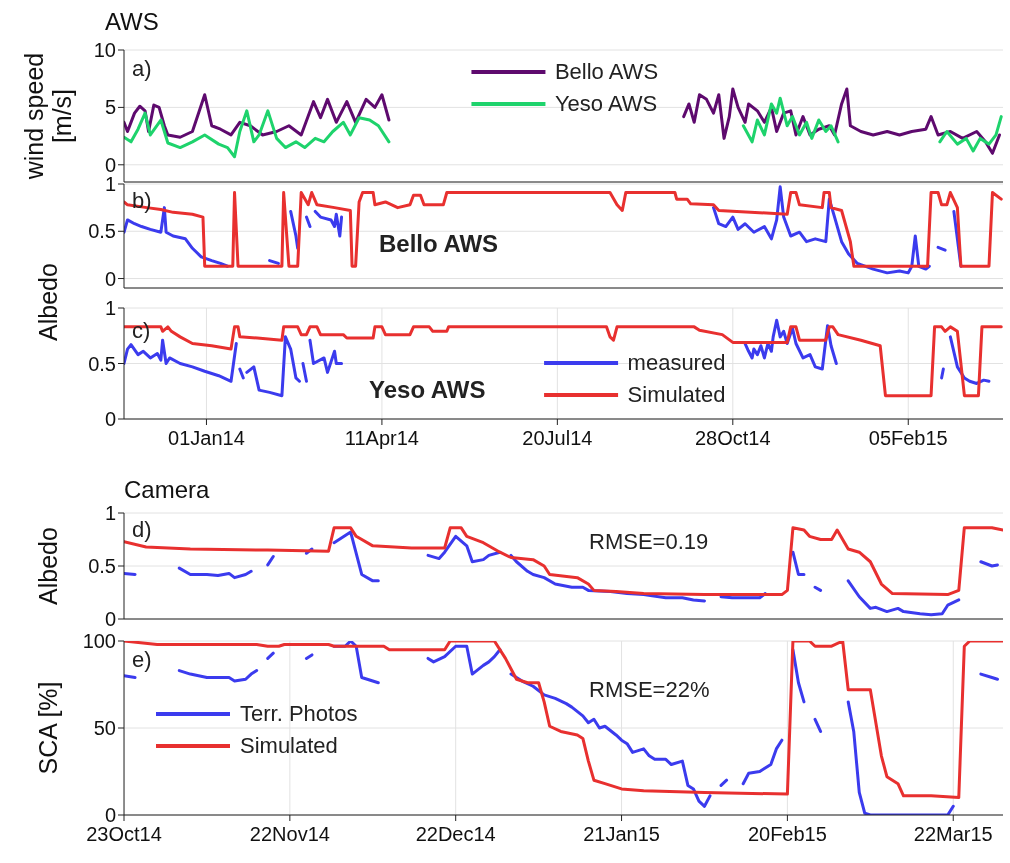  I want to click on x-tick-label: 20Jul14, so click(557, 438).